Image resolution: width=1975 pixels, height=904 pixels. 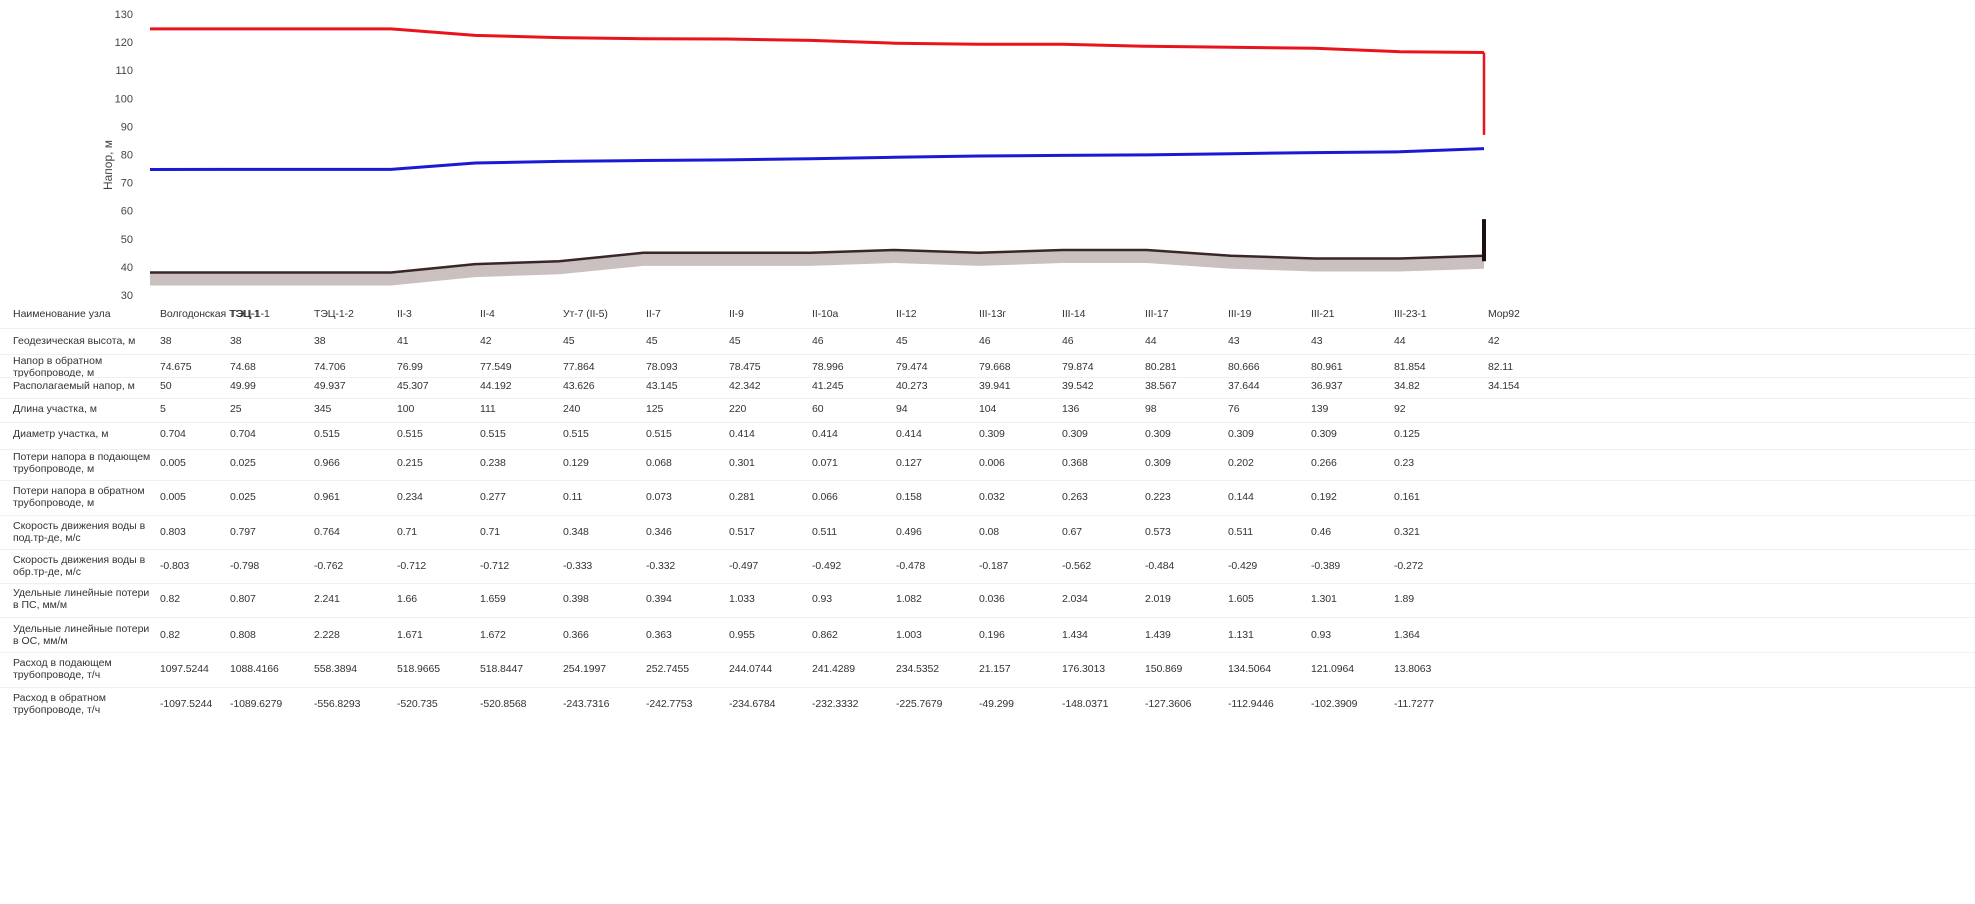 I want to click on row-label: Потери напора в подающем трубопроводе, м, so click(x=82, y=463).